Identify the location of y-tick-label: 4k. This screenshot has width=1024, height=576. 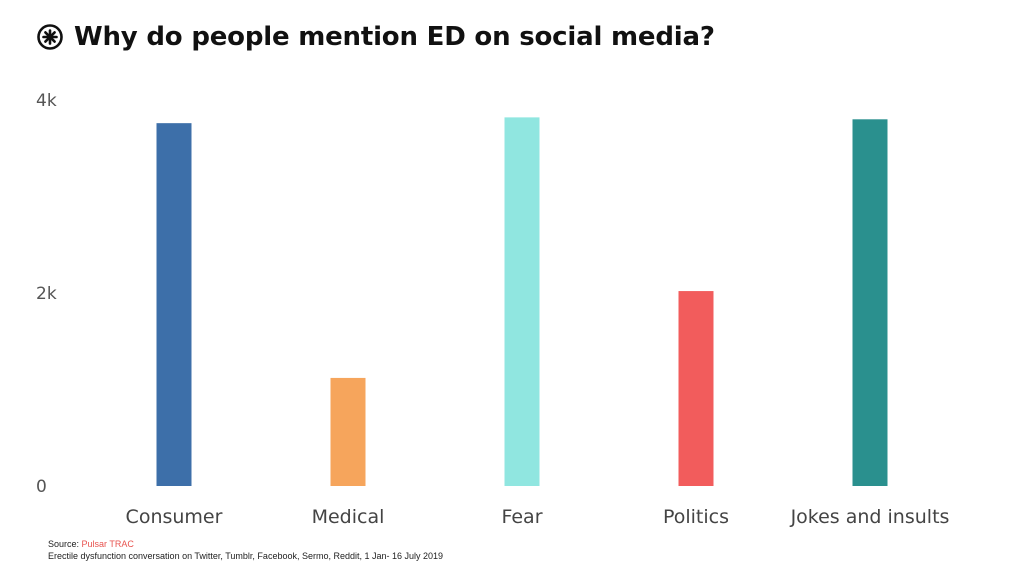
(46, 101).